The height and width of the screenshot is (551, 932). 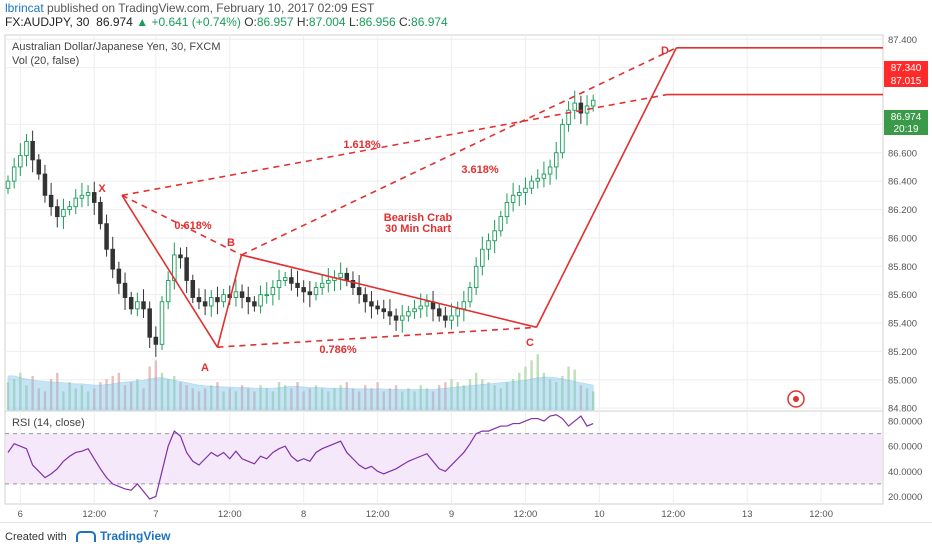 What do you see at coordinates (902, 380) in the screenshot?
I see `price-tick-label: 85.000` at bounding box center [902, 380].